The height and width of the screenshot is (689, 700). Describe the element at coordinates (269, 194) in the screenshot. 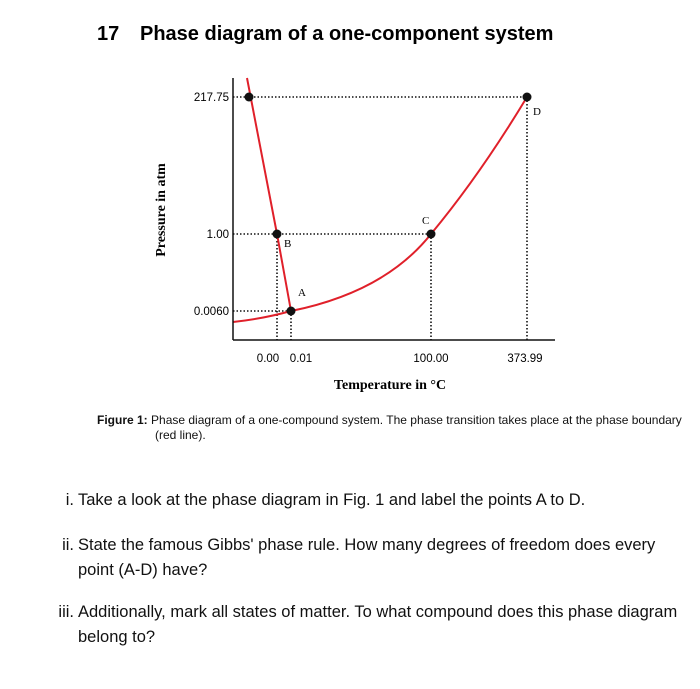

I see `fusion-curve` at that location.